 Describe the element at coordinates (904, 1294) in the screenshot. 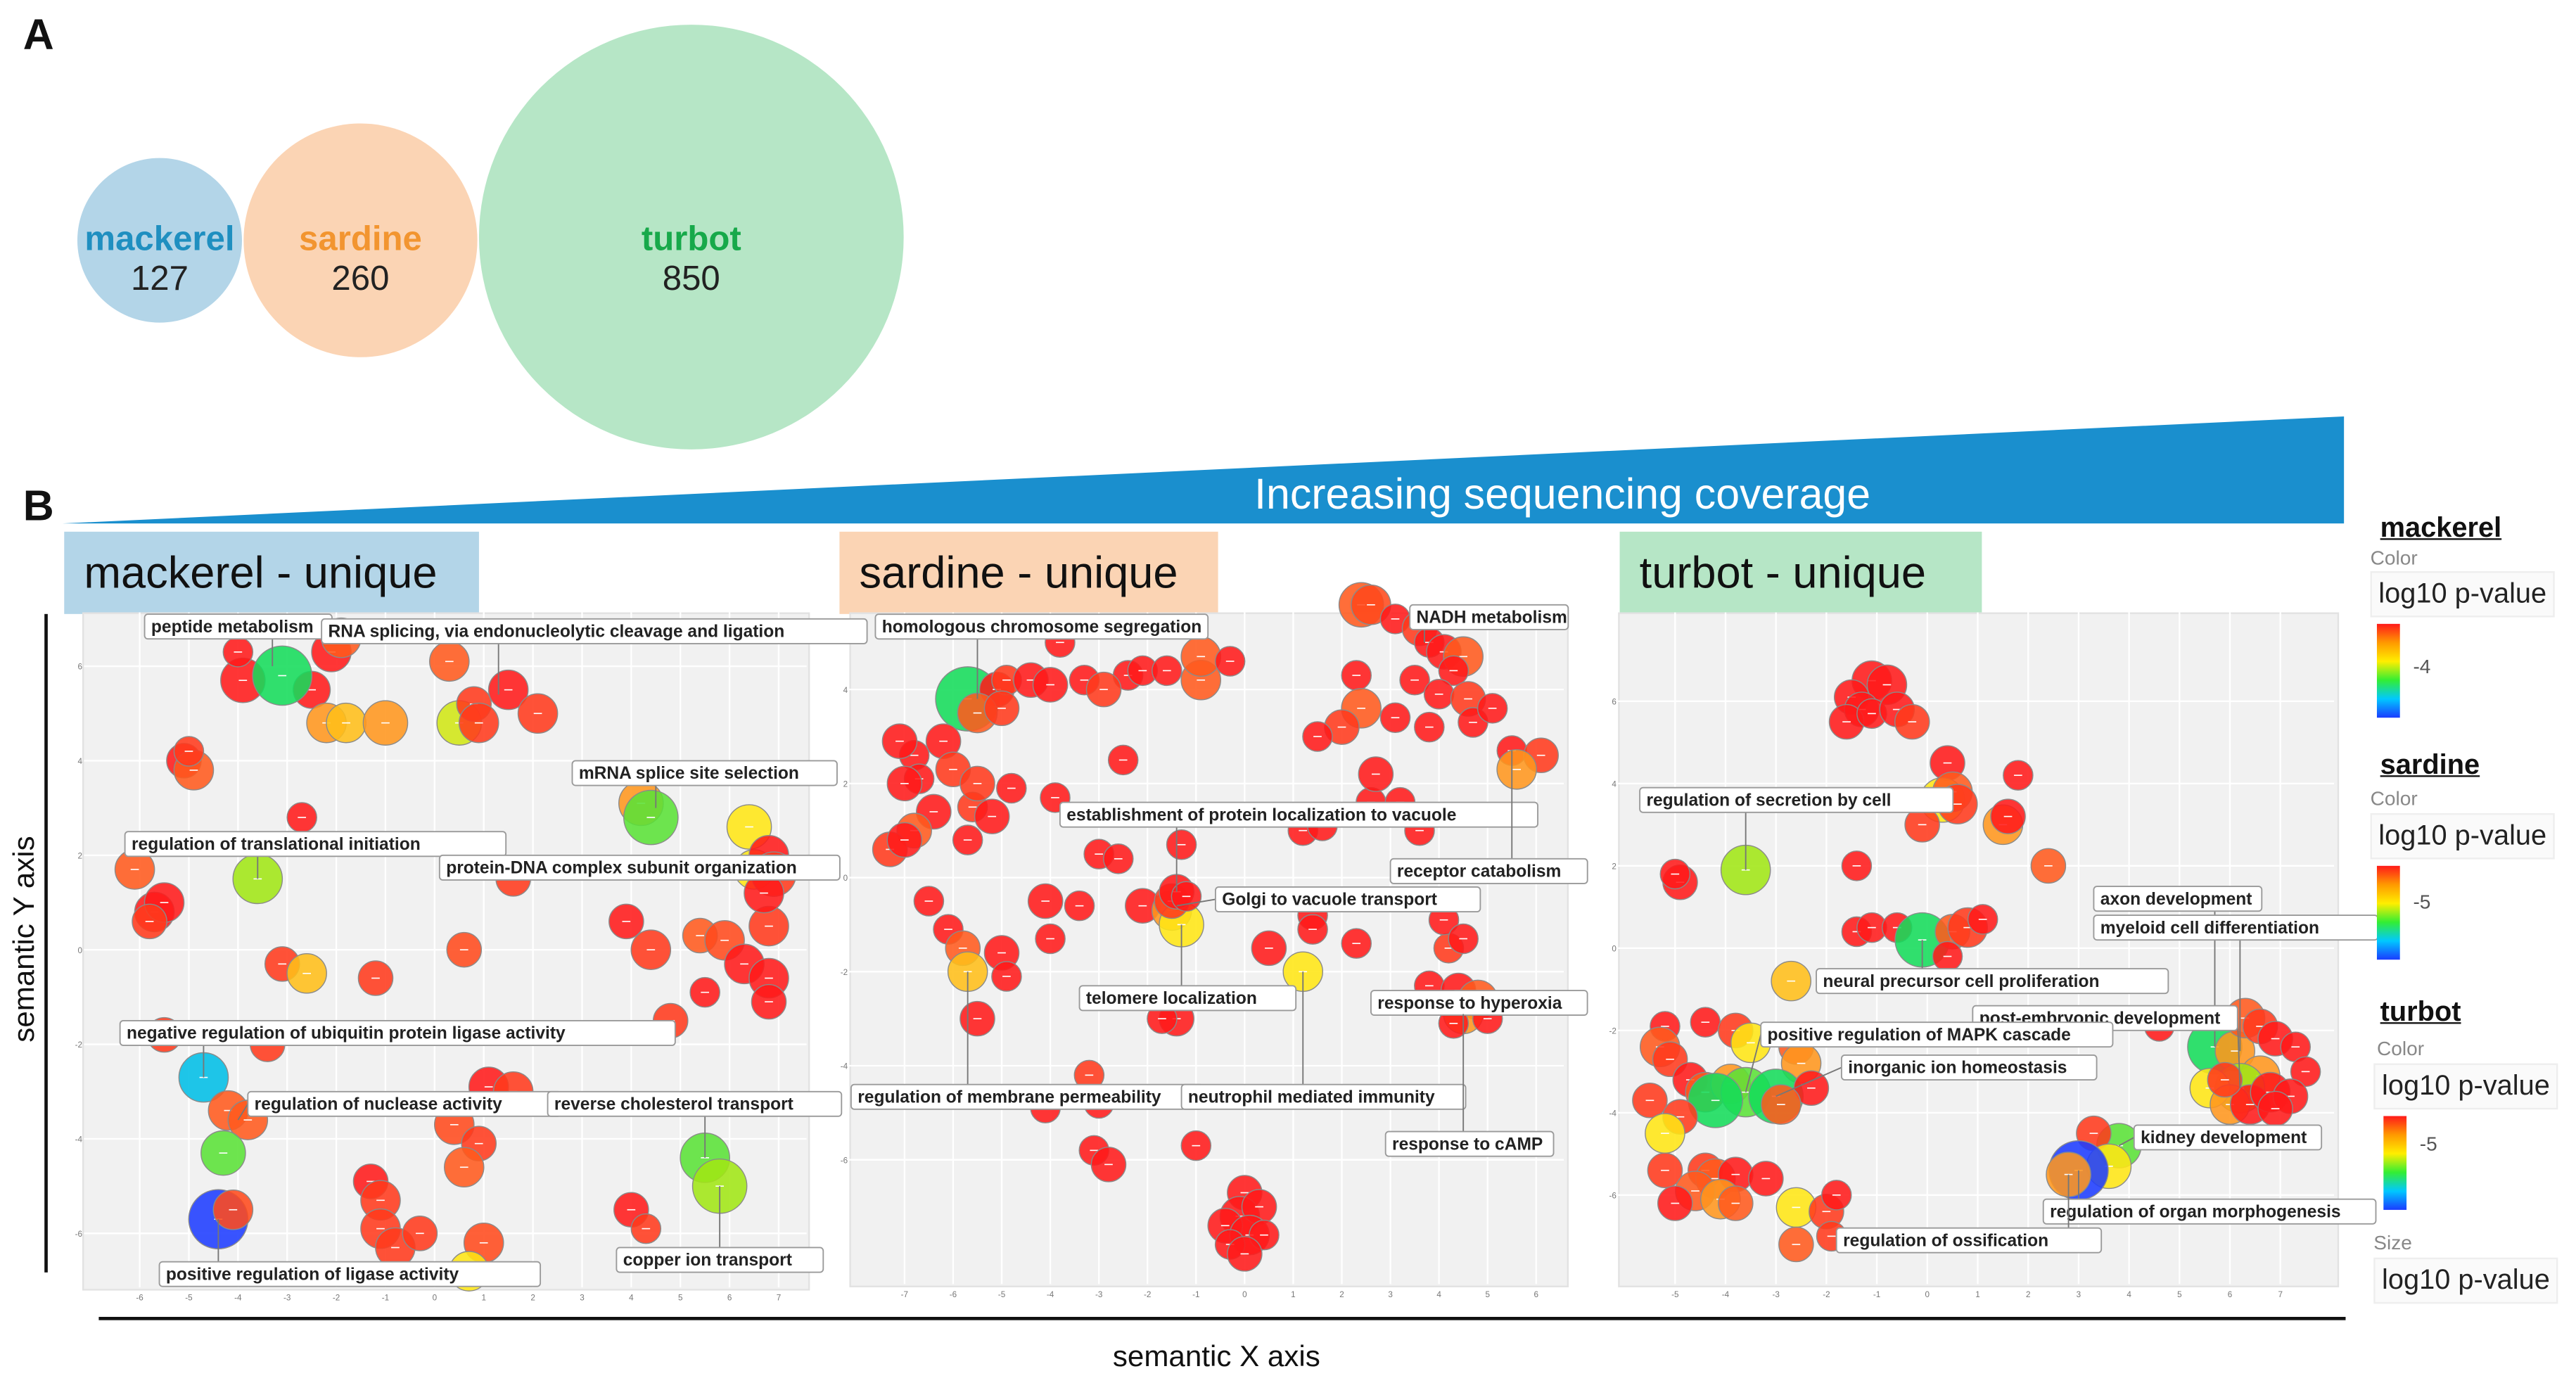

I see `sardine-x-tick: -7` at that location.